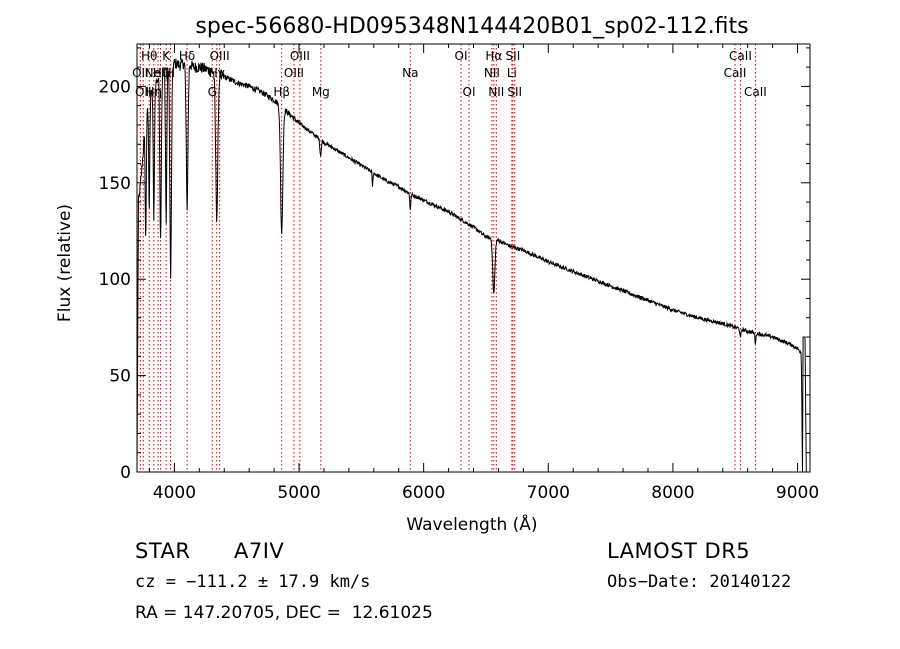  I want to click on radial-velocity: cz = −111.2 ± 17.9 km/s, so click(253, 582).